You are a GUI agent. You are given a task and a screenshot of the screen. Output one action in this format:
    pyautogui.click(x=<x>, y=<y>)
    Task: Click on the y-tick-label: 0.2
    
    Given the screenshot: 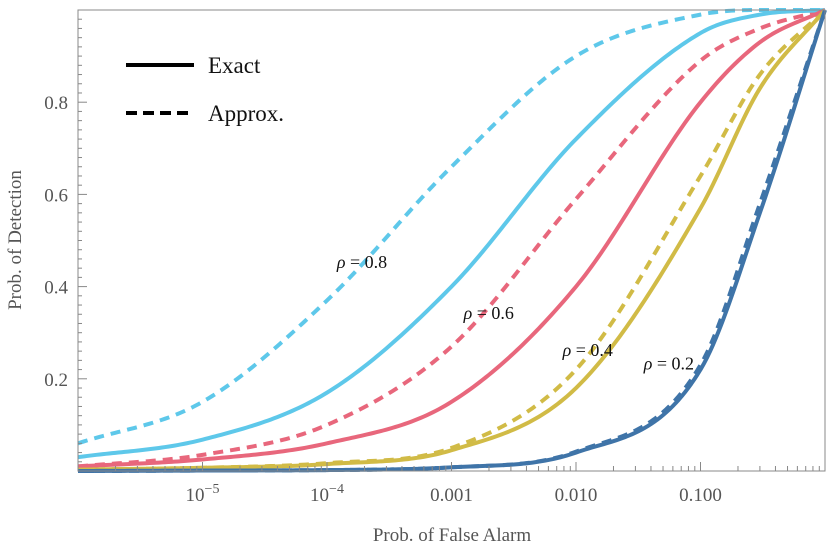 What is the action you would take?
    pyautogui.click(x=56, y=380)
    